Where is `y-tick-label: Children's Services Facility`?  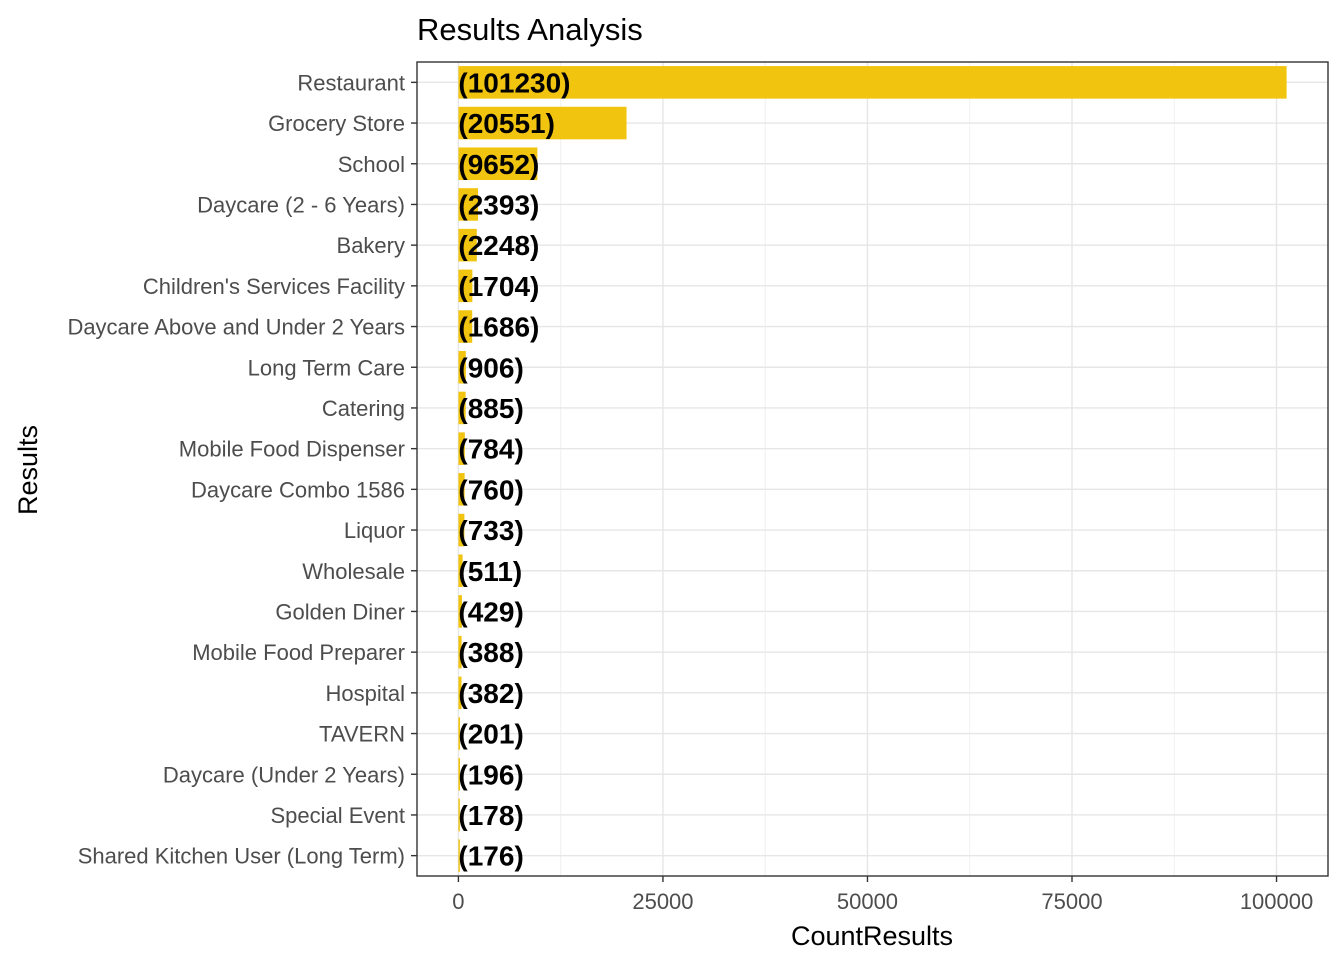 y-tick-label: Children's Services Facility is located at coordinates (274, 286).